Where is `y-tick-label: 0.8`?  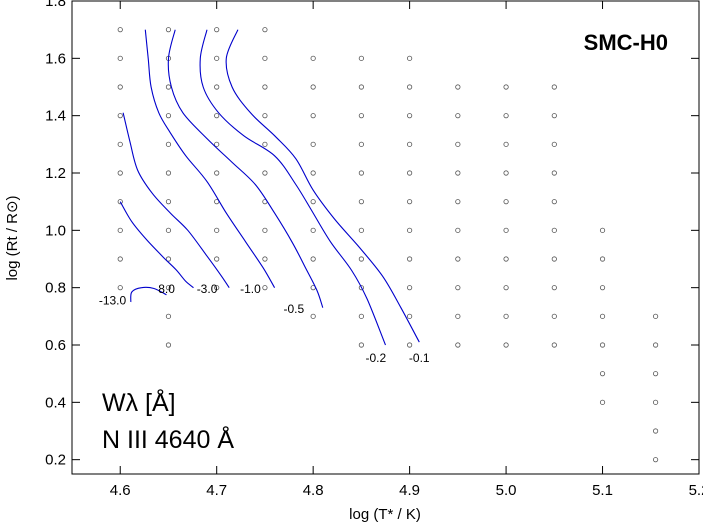 y-tick-label: 0.8 is located at coordinates (55, 288).